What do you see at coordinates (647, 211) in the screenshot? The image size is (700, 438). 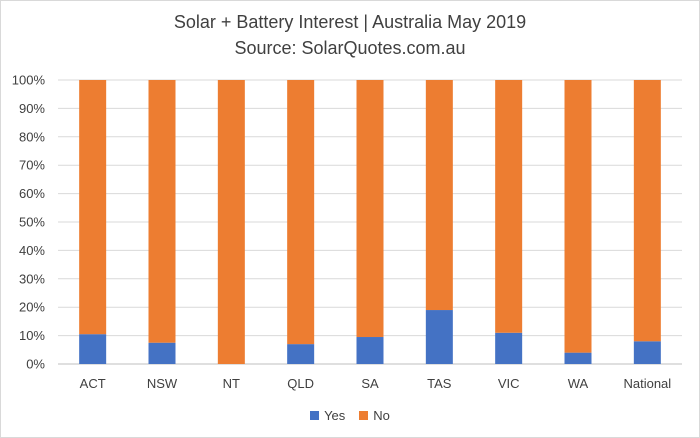 I see `bar-no-national` at bounding box center [647, 211].